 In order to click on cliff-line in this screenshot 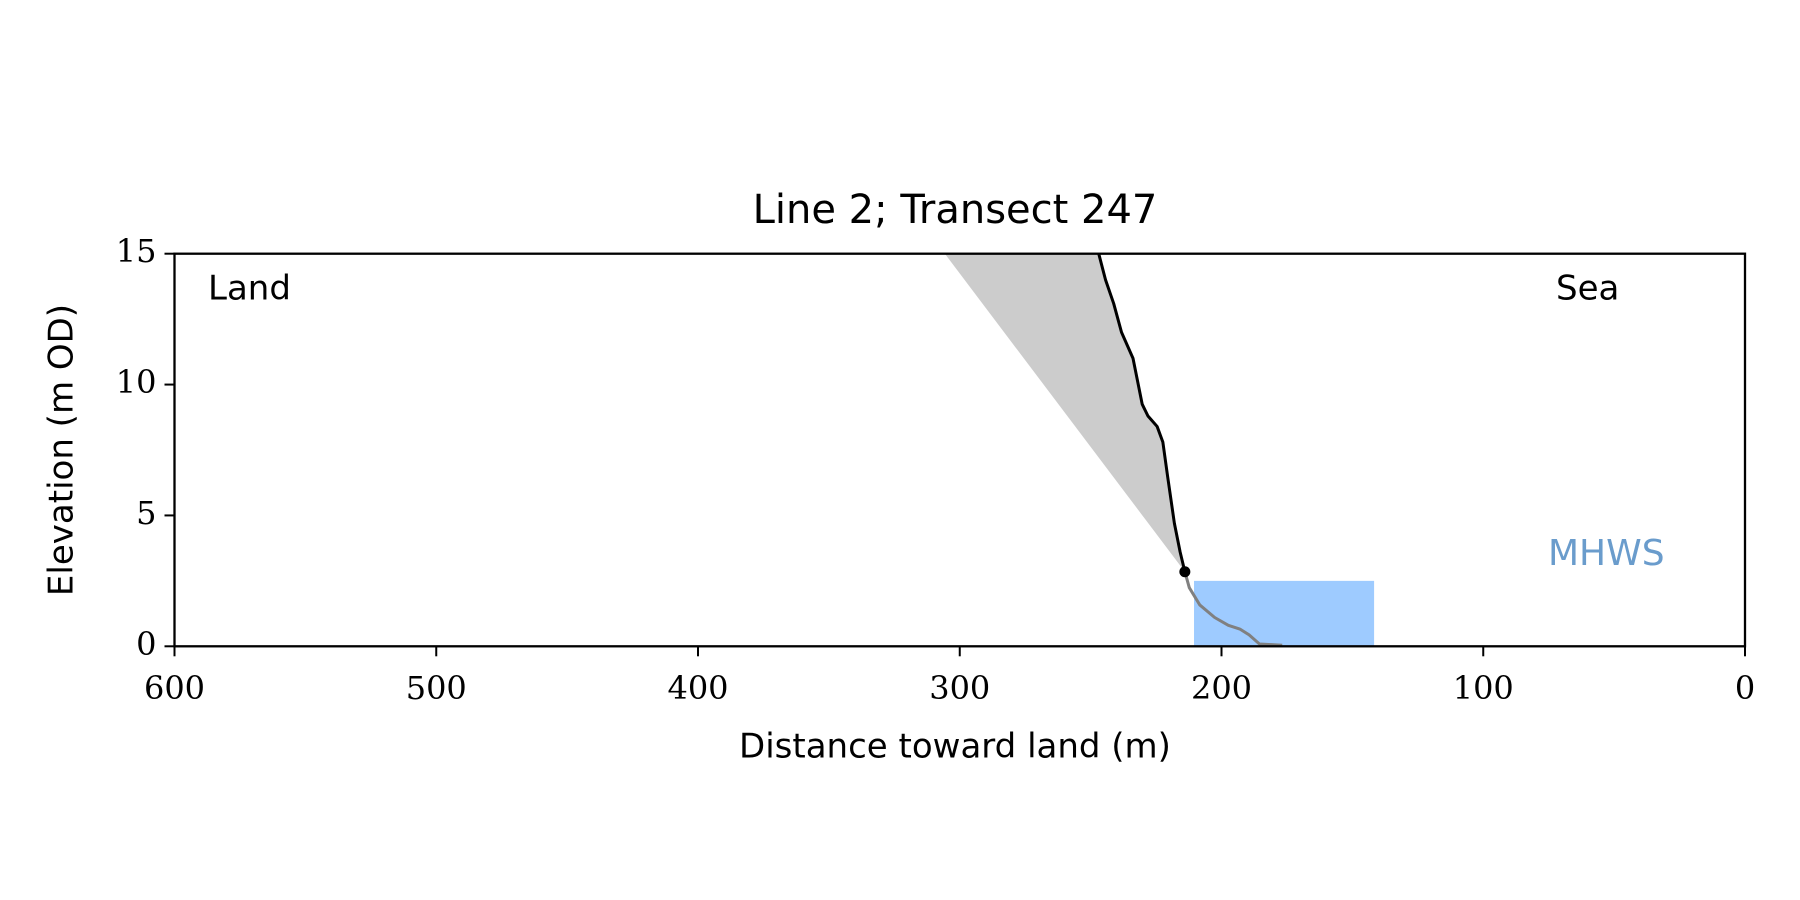, I will do `click(1142, 413)`.